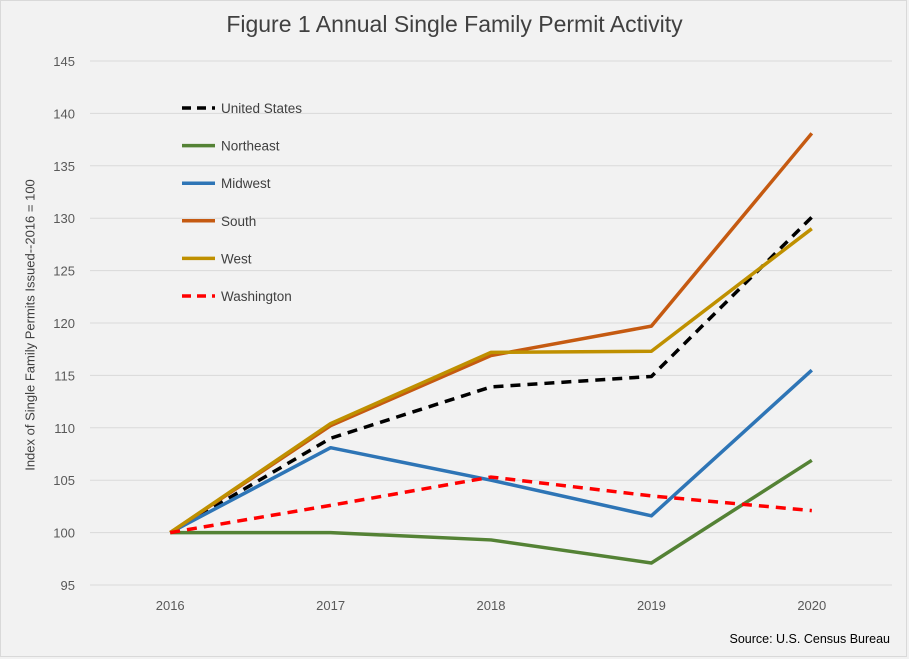 The width and height of the screenshot is (909, 659). What do you see at coordinates (491, 605) in the screenshot?
I see `x-tick-label: 2018` at bounding box center [491, 605].